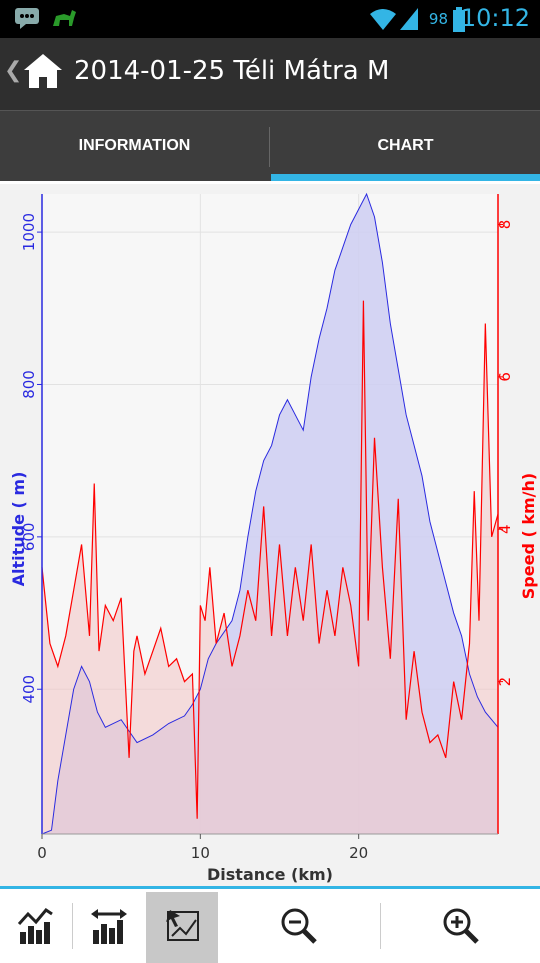 This screenshot has height=963, width=540. What do you see at coordinates (18, 529) in the screenshot?
I see `y-left-axis-title: Altitude ( m)` at bounding box center [18, 529].